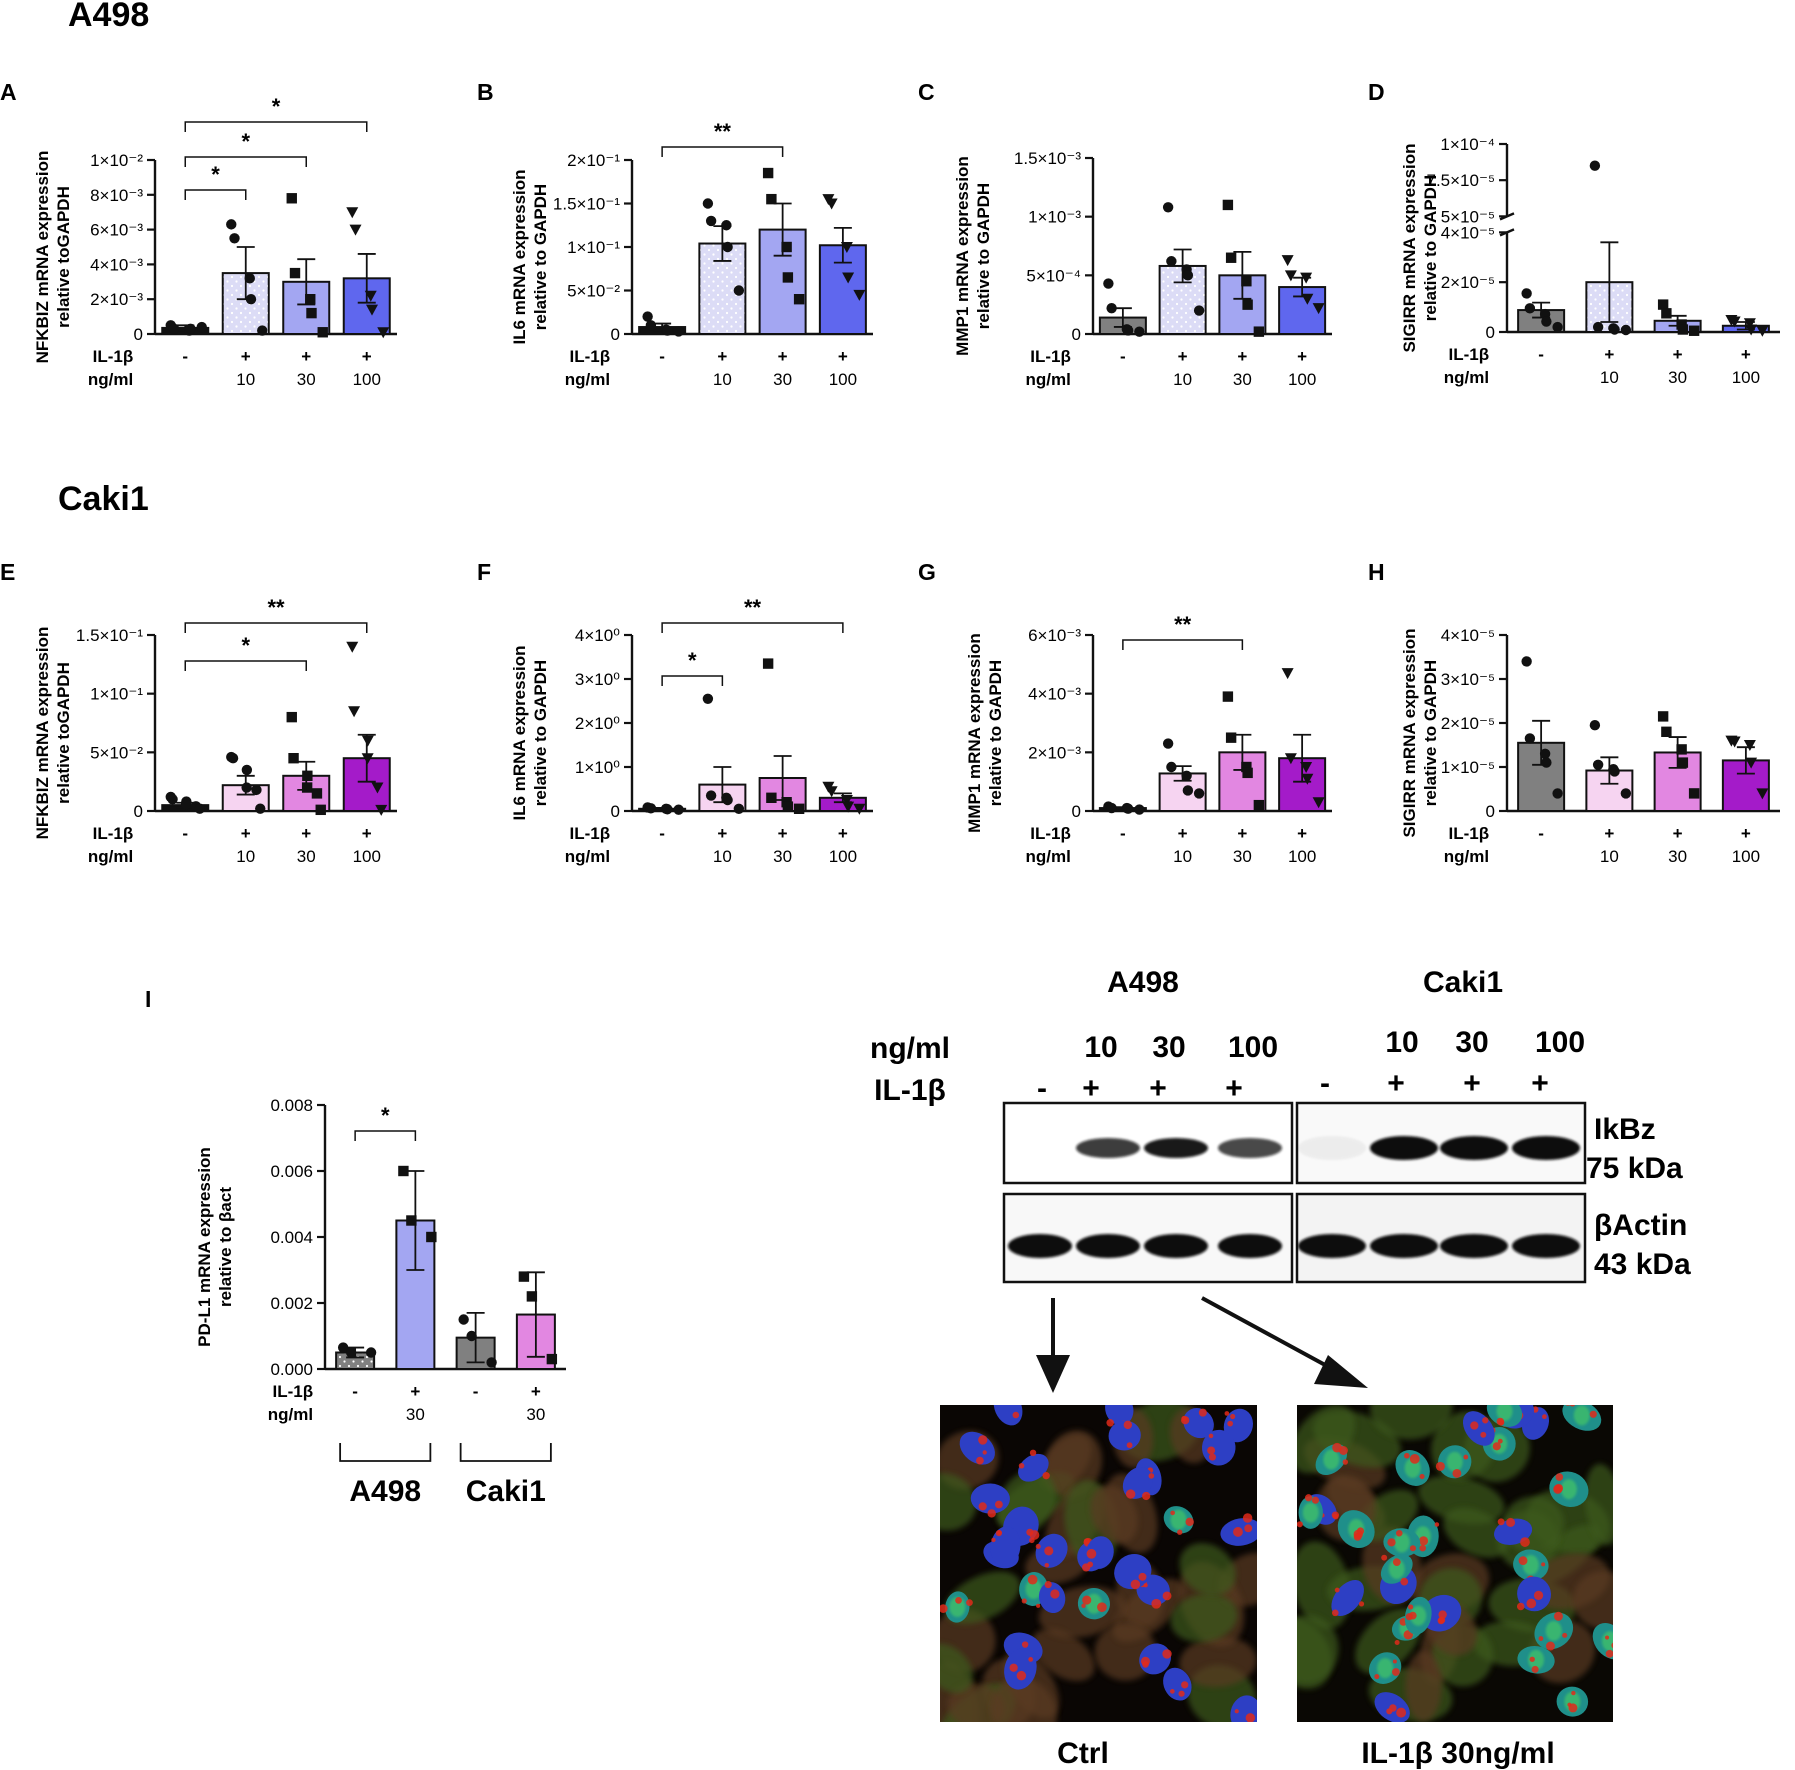 This screenshot has height=1770, width=1795. What do you see at coordinates (1468, 216) in the screenshot?
I see `y-tick-label: 5×10⁻⁵` at bounding box center [1468, 216].